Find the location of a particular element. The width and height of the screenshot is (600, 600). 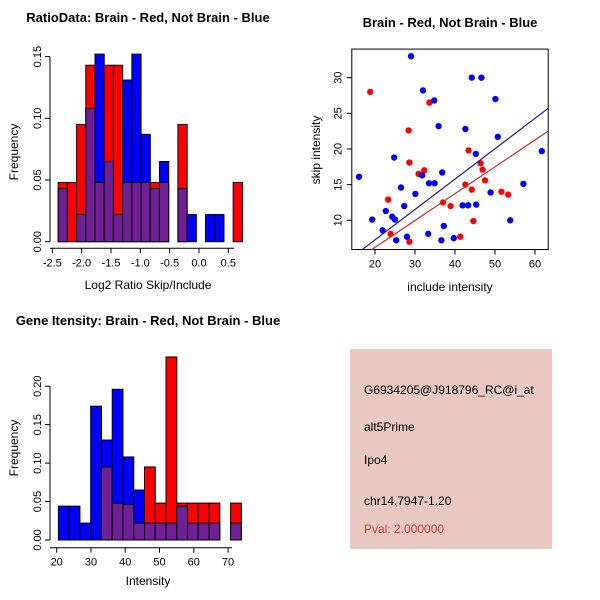

probe-id-text: G6934205@J918796_RC@i_at is located at coordinates (449, 390).